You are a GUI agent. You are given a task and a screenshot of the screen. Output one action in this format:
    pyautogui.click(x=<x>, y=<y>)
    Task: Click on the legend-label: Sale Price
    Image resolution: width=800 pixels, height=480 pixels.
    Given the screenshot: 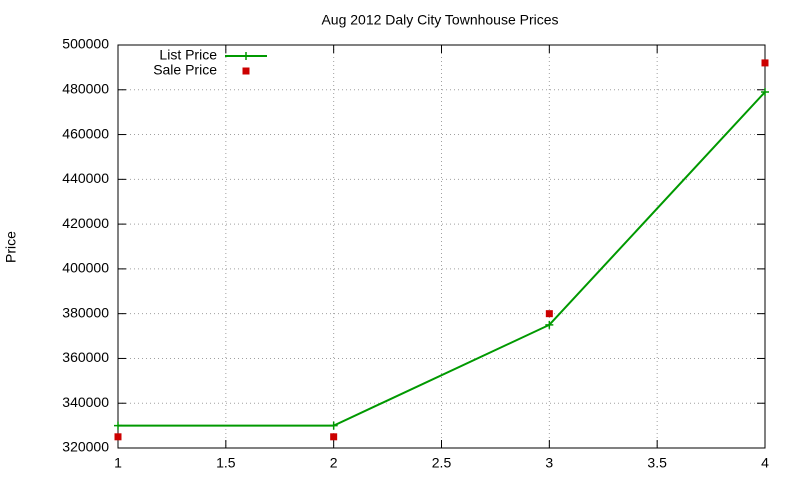 What is the action you would take?
    pyautogui.click(x=185, y=70)
    